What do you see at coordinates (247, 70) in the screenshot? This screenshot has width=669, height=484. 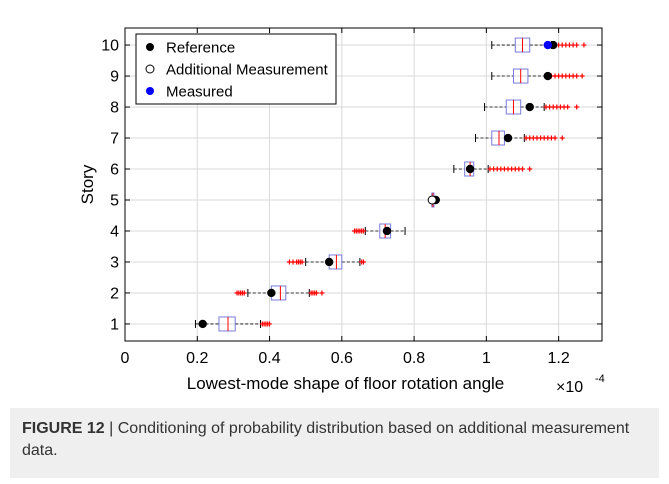 I see `legend-label-1: Additional Measurement` at bounding box center [247, 70].